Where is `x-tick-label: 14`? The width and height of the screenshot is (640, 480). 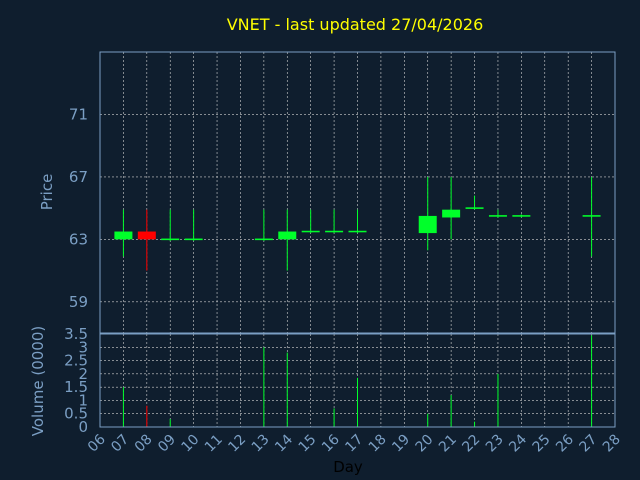
x-tick-label: 14 is located at coordinates (284, 443).